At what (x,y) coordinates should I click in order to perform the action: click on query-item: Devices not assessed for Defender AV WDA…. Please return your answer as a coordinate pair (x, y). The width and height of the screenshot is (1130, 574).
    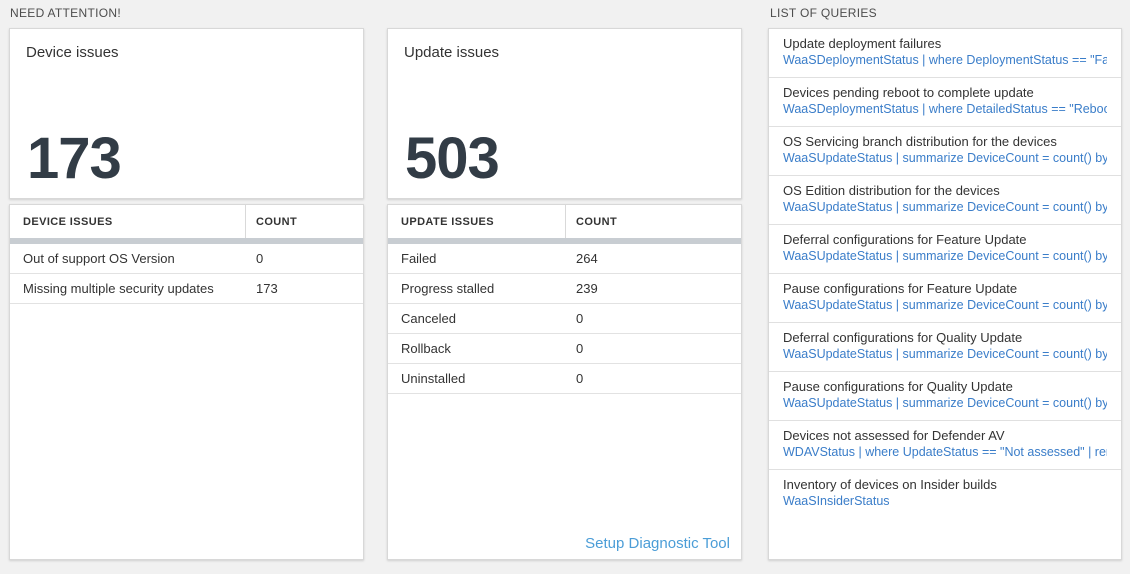
    Looking at the image, I should click on (945, 445).